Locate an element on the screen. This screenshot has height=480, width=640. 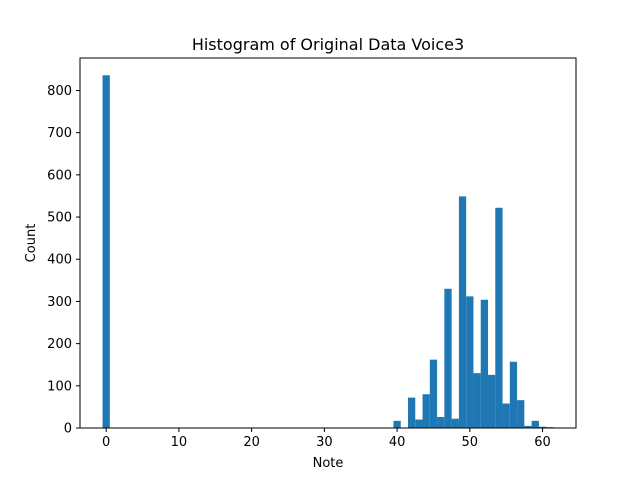
x-tick-label: 50 is located at coordinates (470, 442).